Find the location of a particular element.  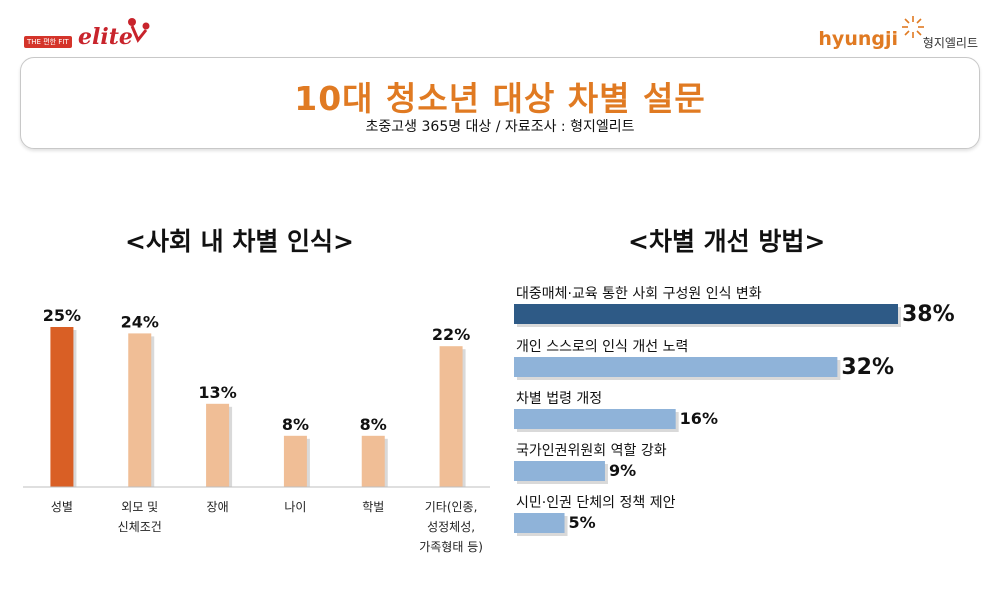

method-label-0: 대중매체·교육 통한 사회 구성원 인식 변화 is located at coordinates (639, 294).